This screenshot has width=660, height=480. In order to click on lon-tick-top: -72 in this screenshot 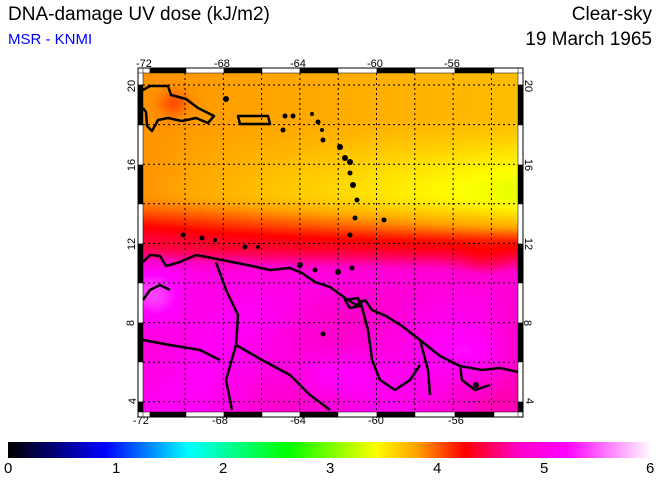, I will do `click(144, 64)`.